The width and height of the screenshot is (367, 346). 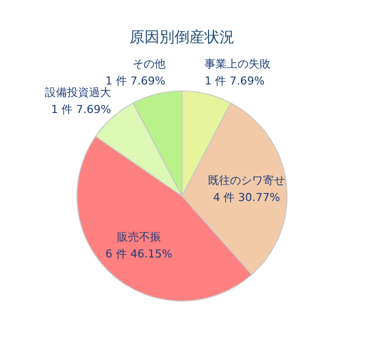 I want to click on slice-label: その他, so click(x=149, y=64).